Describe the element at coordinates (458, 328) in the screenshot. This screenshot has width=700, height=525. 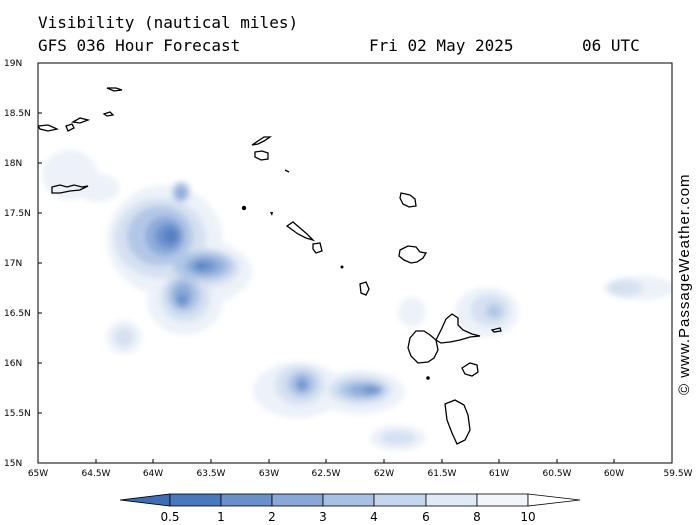
I see `island-grande-terre` at that location.